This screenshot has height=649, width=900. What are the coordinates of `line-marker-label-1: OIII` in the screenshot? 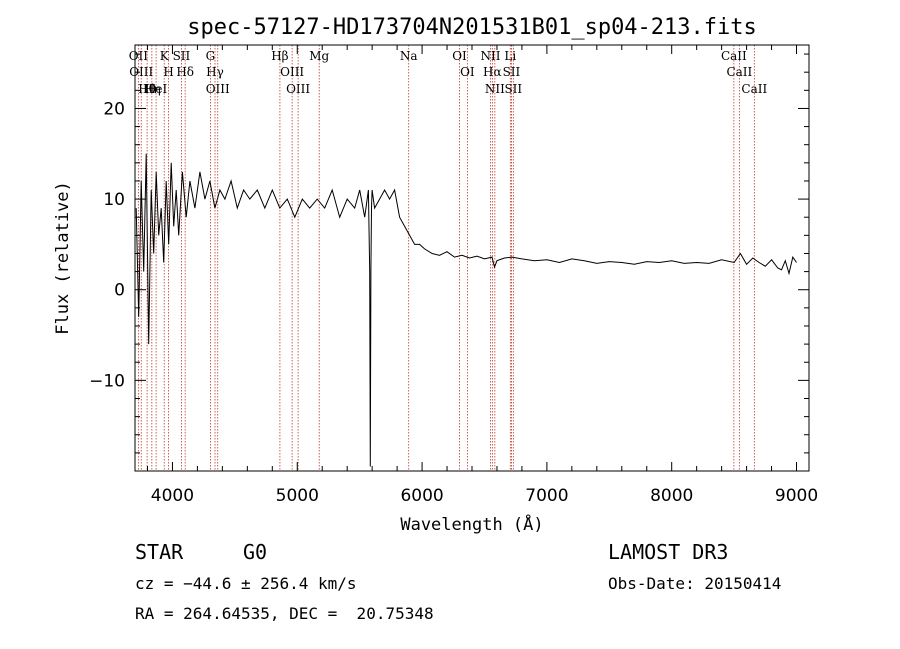 It's located at (141, 72).